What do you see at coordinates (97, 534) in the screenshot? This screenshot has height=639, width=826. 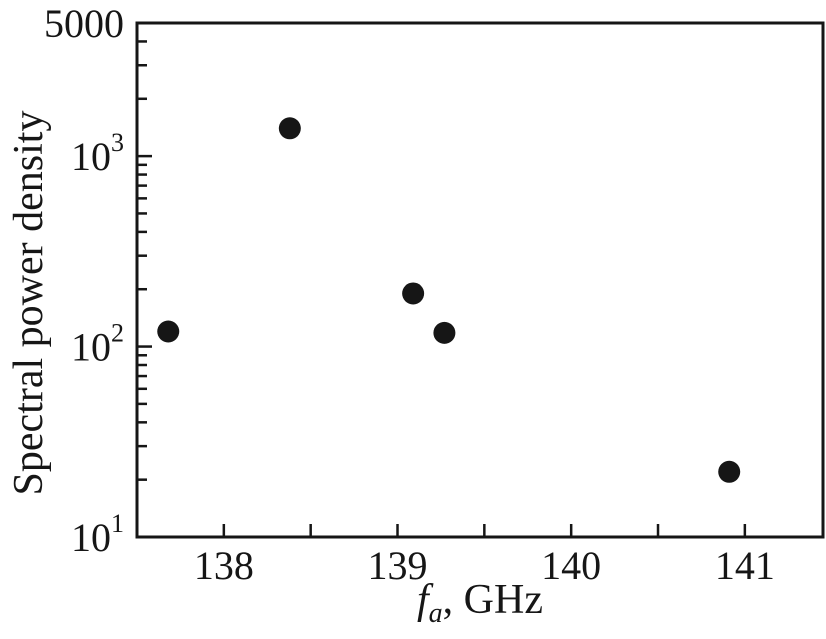 I see `y-tick-label: 10¹` at bounding box center [97, 534].